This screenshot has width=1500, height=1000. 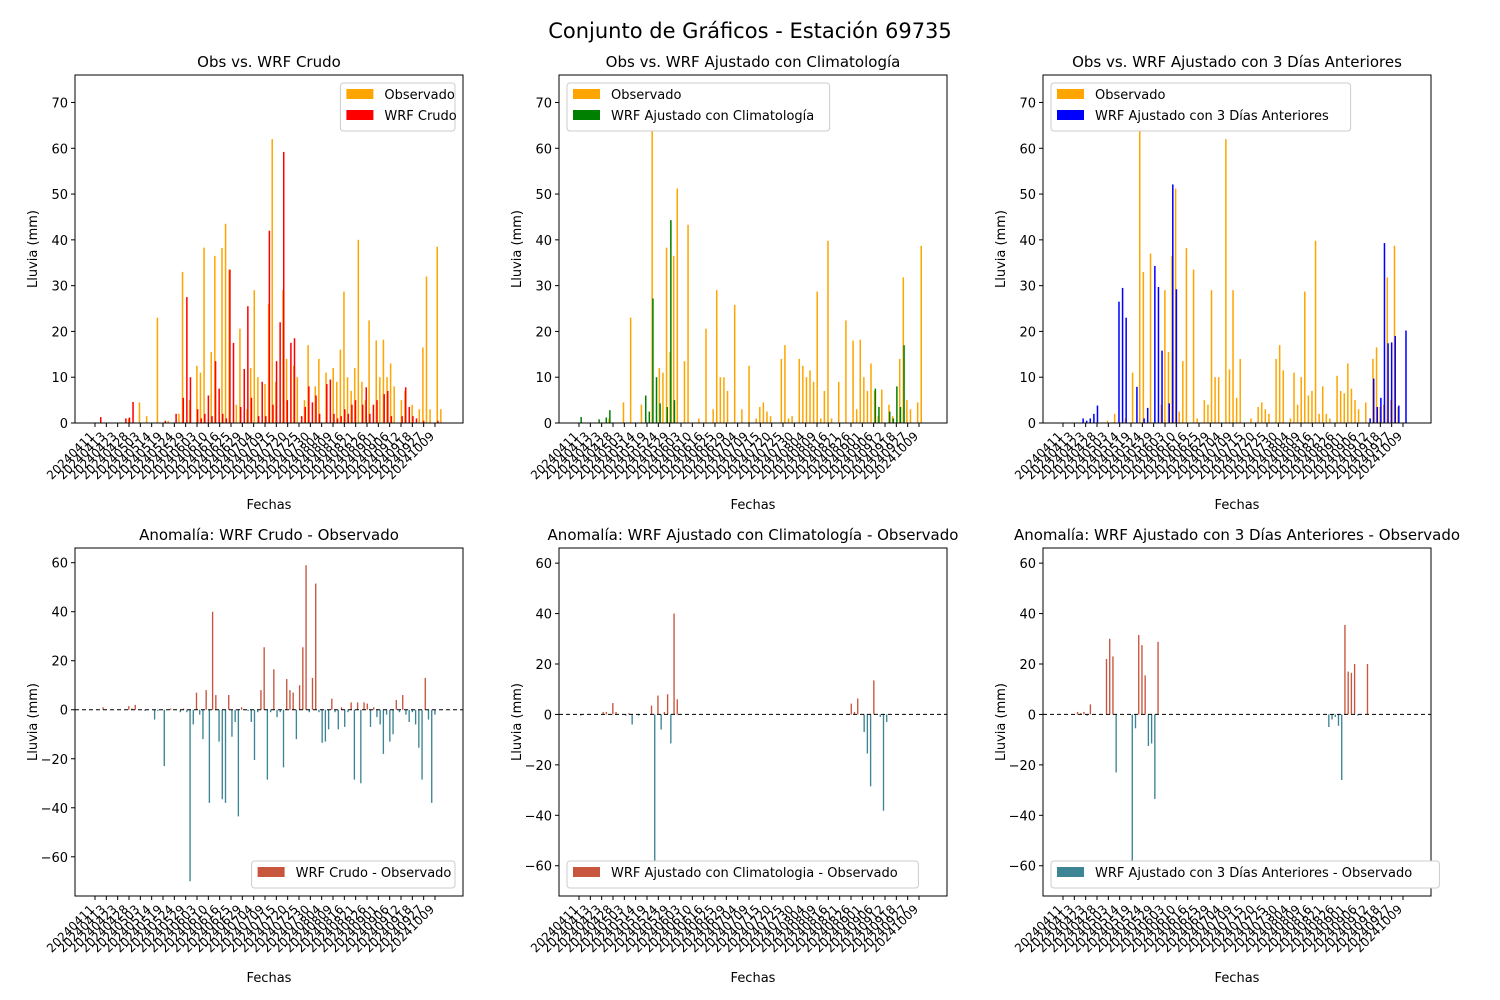 I want to click on y-tick-label: 0, so click(x=64, y=711).